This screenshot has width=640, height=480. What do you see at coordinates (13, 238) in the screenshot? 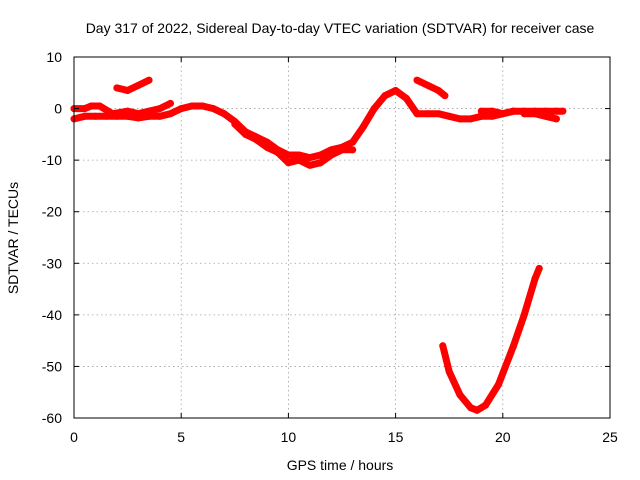
I see `y-axis-label: SDTVAR / TECUs` at bounding box center [13, 238].